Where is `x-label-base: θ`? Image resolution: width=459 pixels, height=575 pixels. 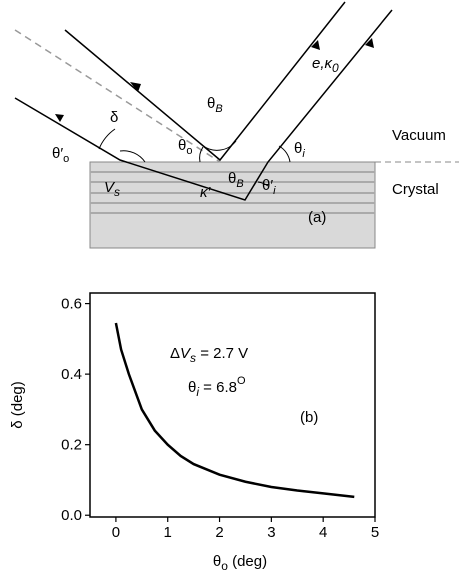 x-label-base: θ is located at coordinates (217, 561).